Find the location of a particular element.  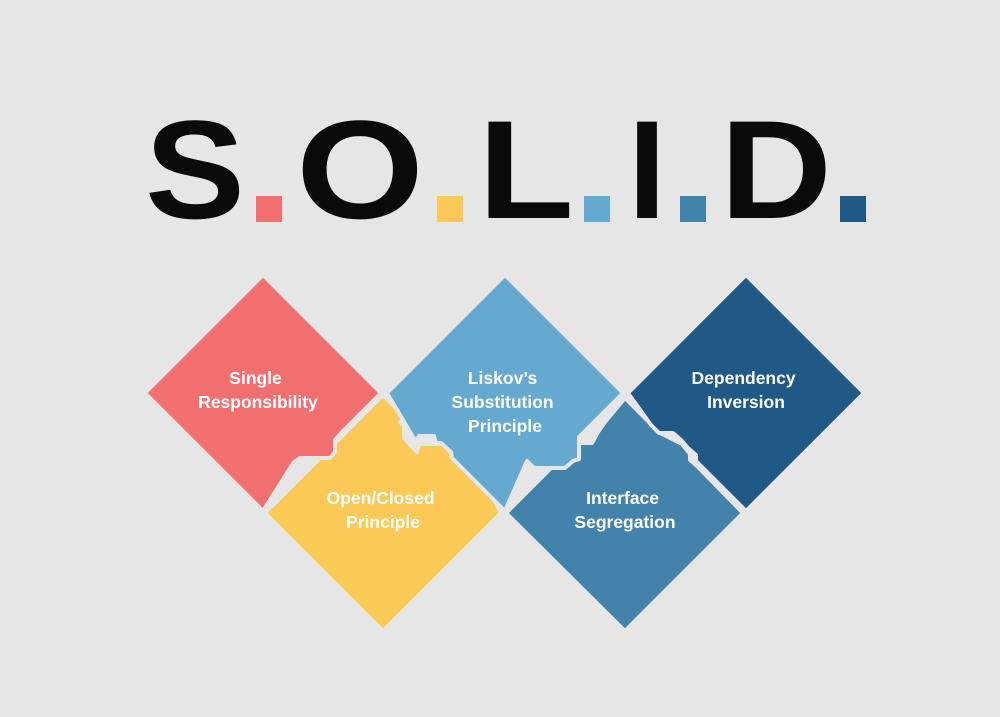

title-letter-o: O is located at coordinates (360, 169).